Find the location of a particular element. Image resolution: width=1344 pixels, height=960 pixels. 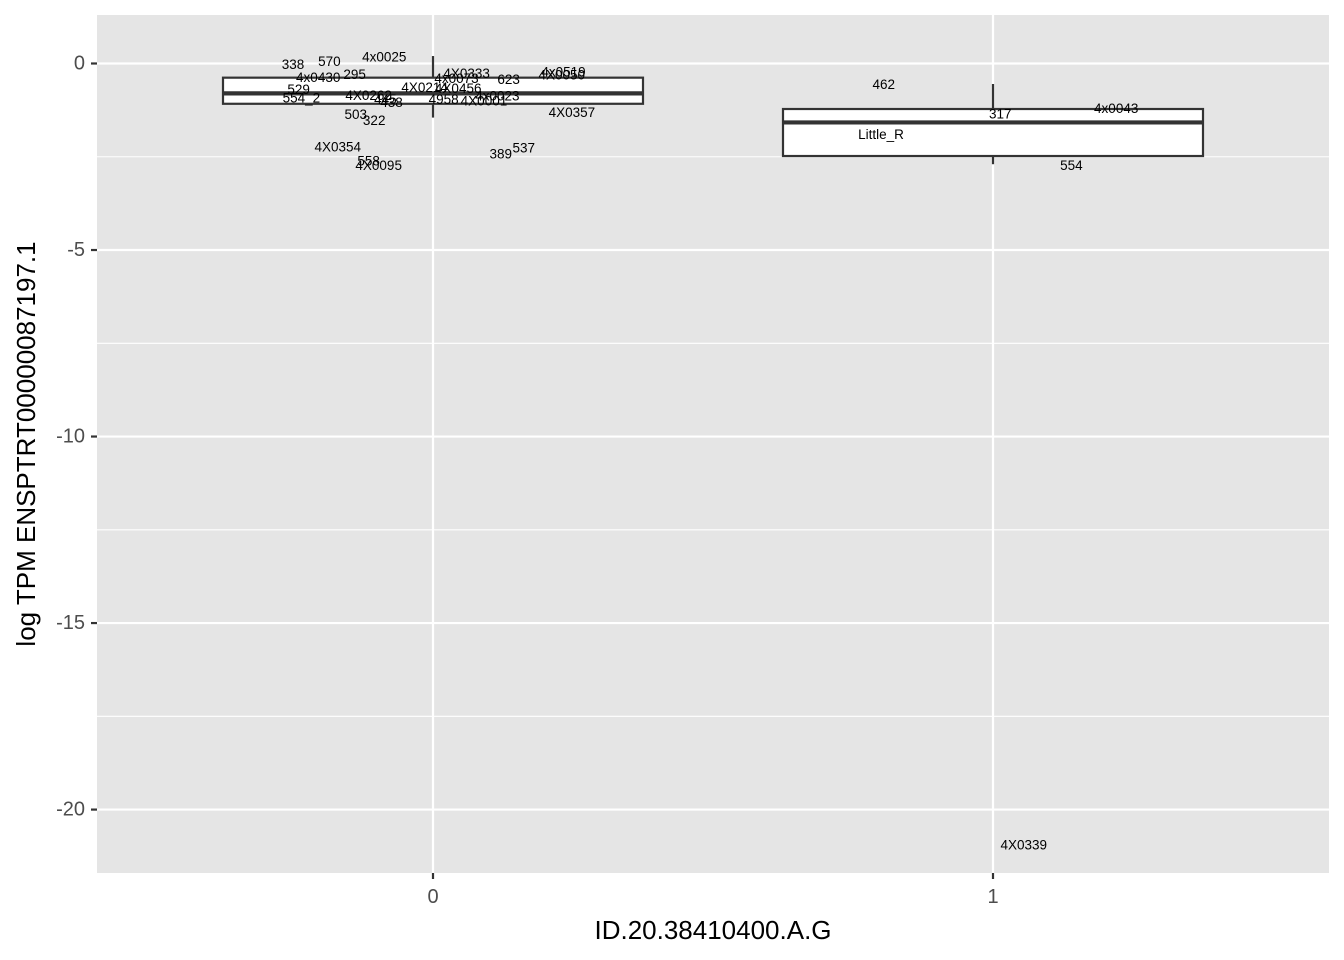

point-label: 4x0430 is located at coordinates (318, 77).